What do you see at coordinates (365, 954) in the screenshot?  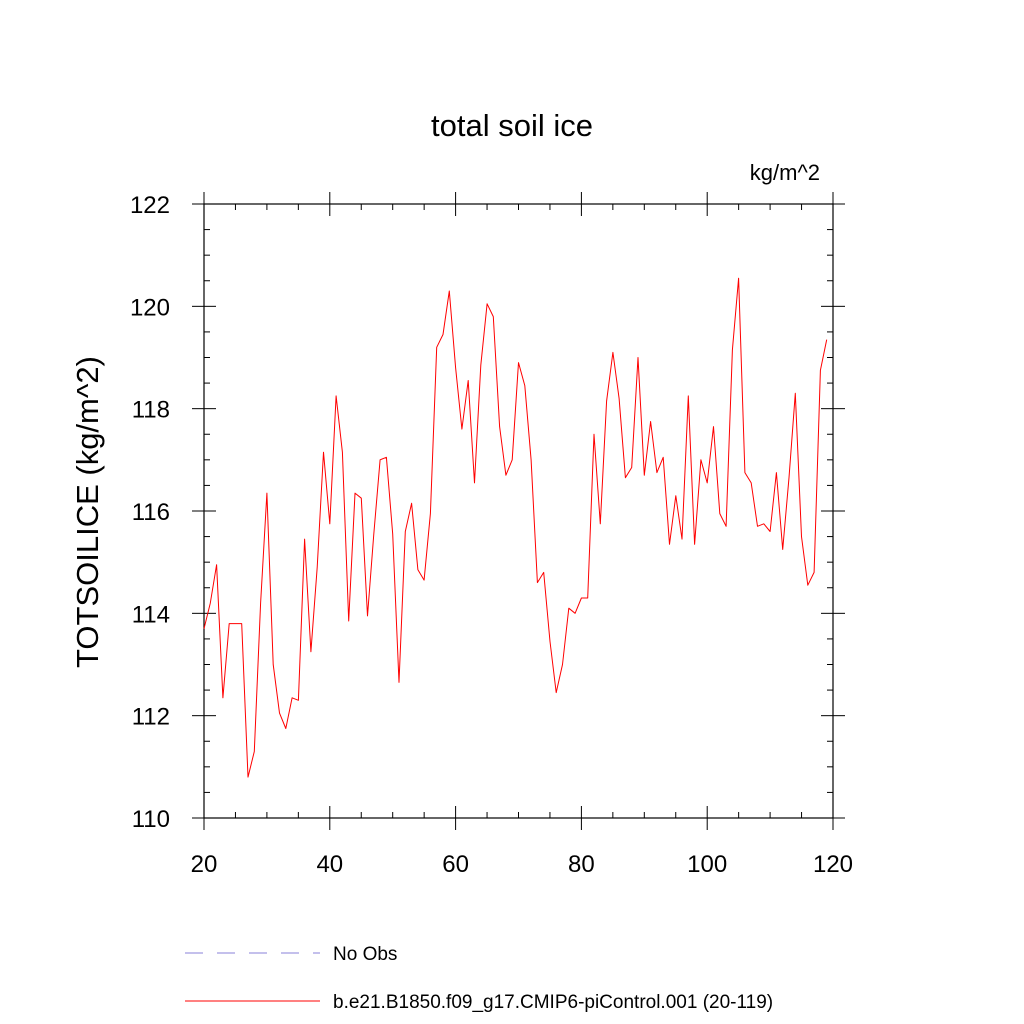 I see `legend-label-no-obs: No Obs` at bounding box center [365, 954].